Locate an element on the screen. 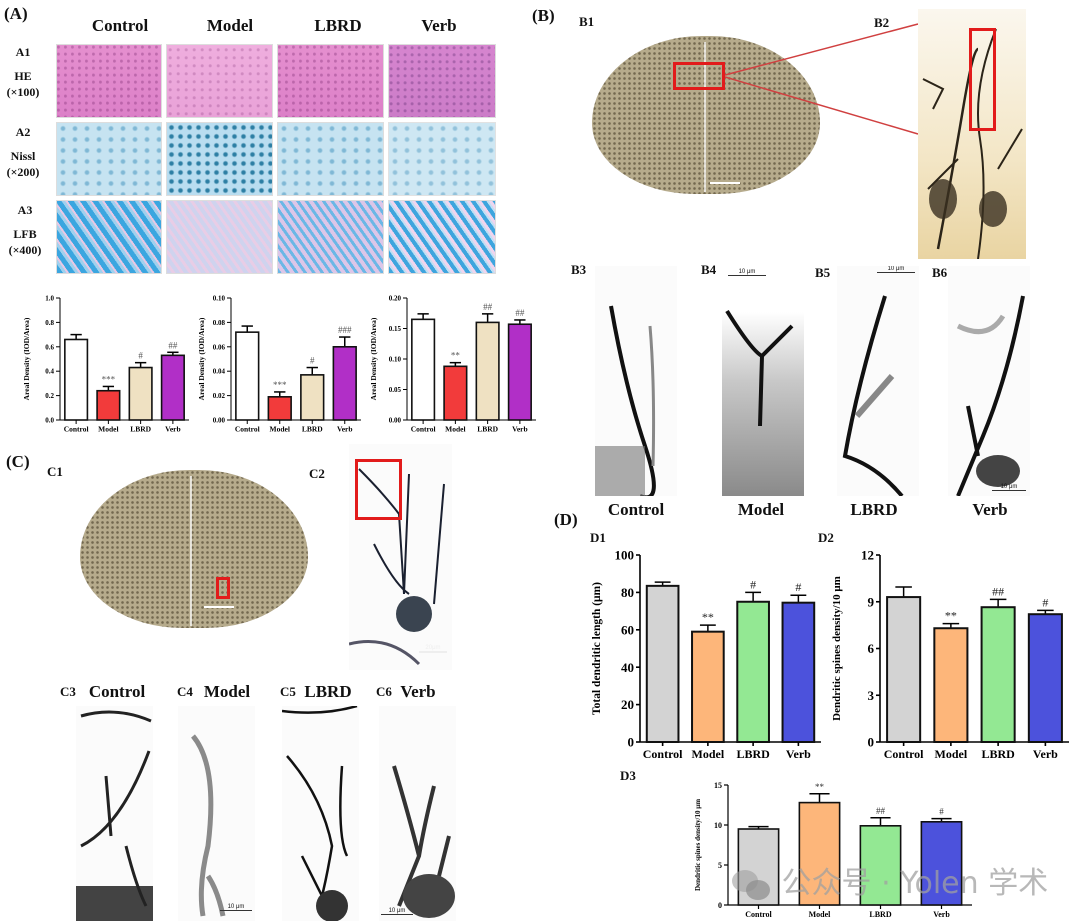 This screenshot has height=923, width=1080. panel-c-letter: (C) is located at coordinates (18, 461).